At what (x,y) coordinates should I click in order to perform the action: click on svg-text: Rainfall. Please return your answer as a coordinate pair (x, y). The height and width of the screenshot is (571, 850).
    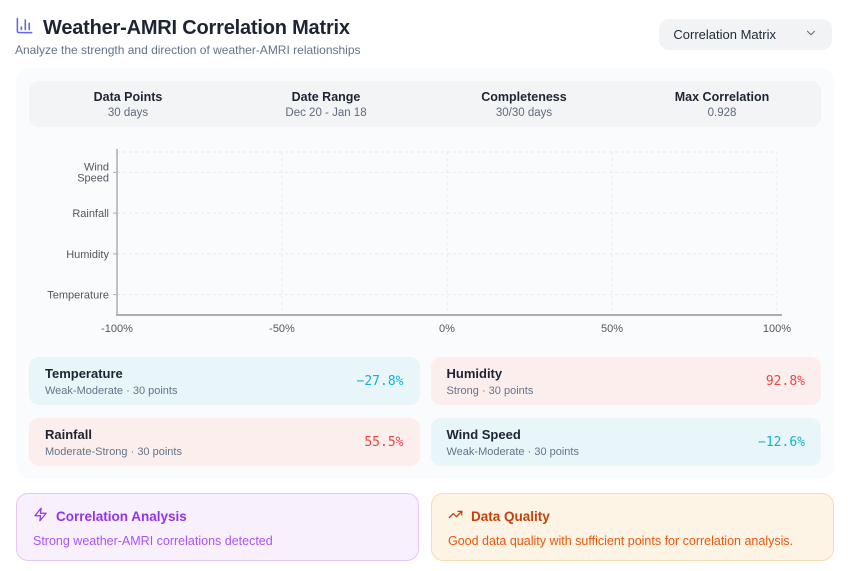
    Looking at the image, I should click on (90, 214).